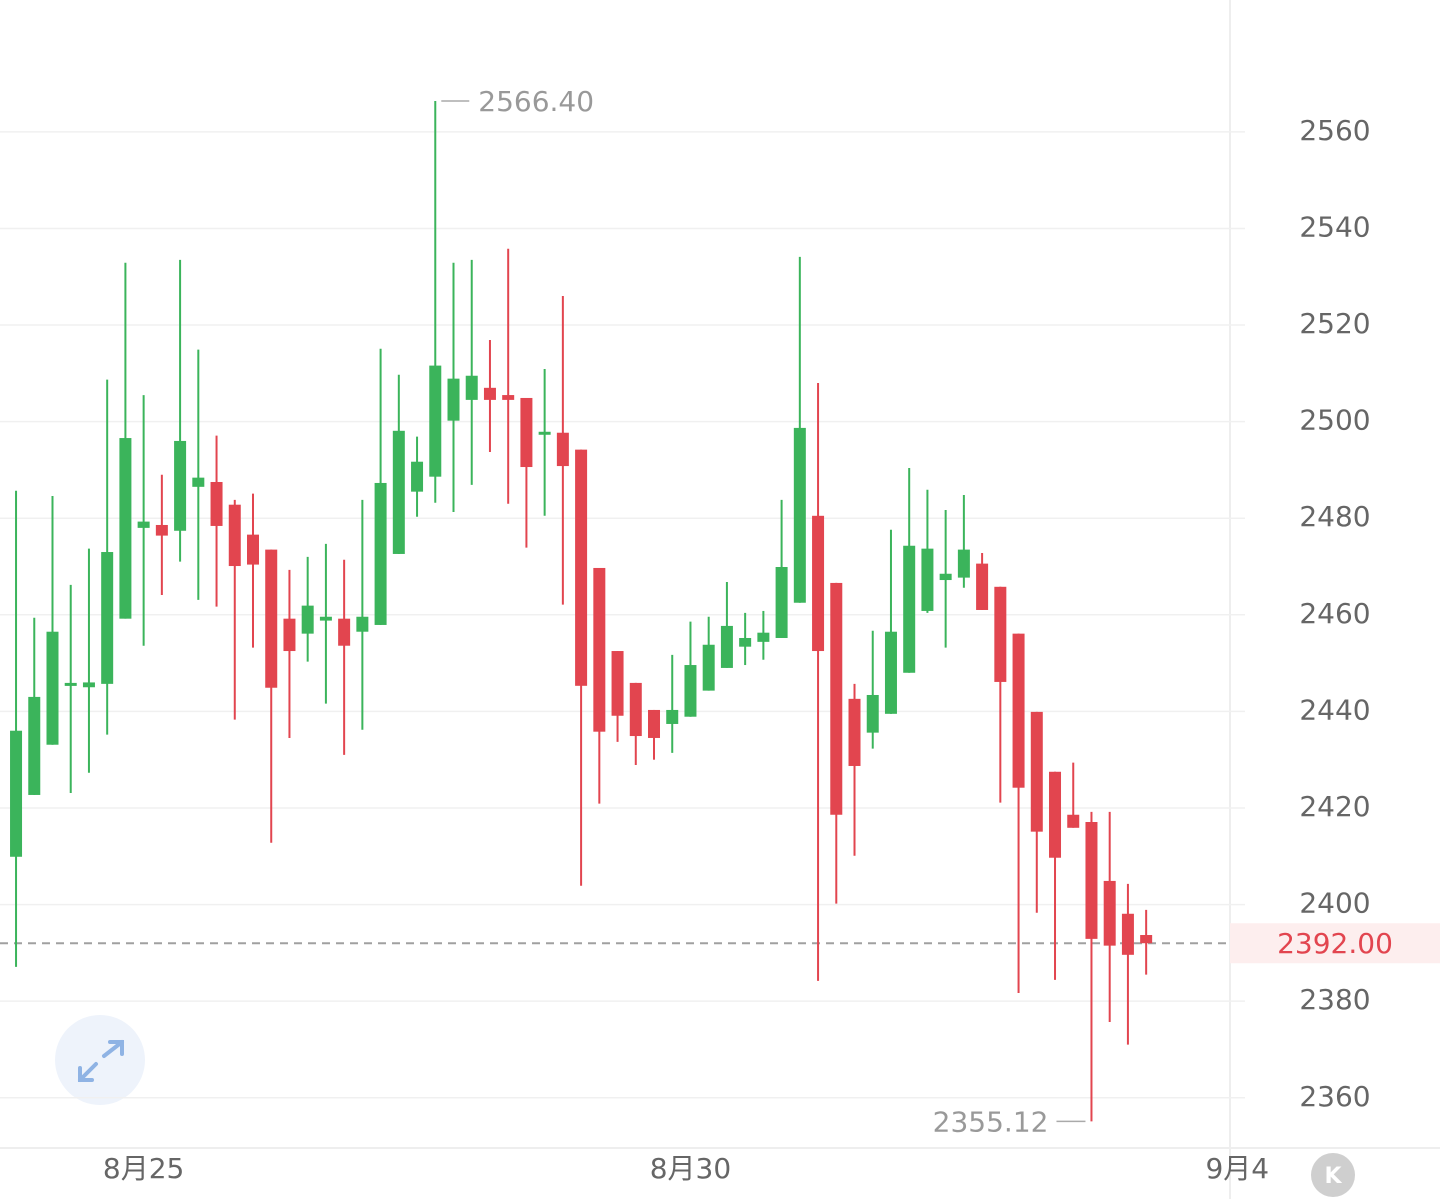  Describe the element at coordinates (1334, 226) in the screenshot. I see `y-tick-label: 2540` at that location.